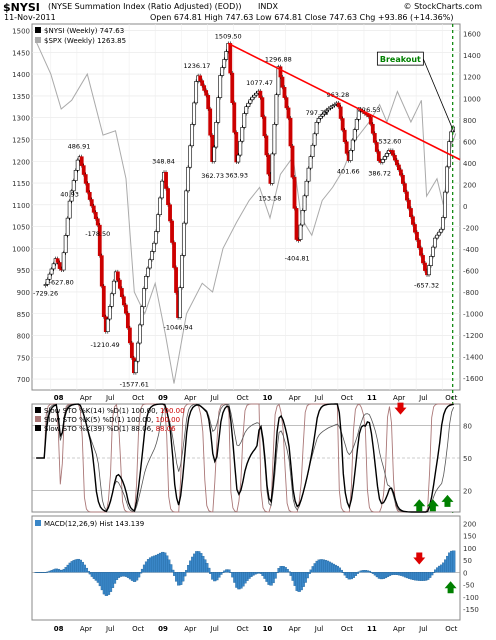 The height and width of the screenshot is (640, 496). Describe the element at coordinates (467, 459) in the screenshot. I see `stochastics-tick-label: 50` at that location.